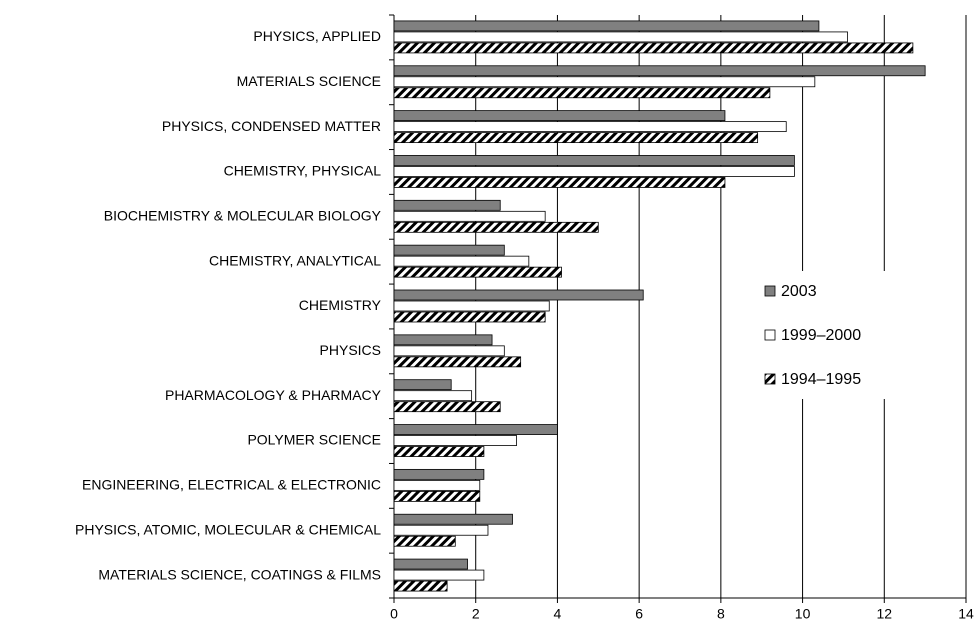  What do you see at coordinates (639, 614) in the screenshot?
I see `x-tick-label: 6` at bounding box center [639, 614].